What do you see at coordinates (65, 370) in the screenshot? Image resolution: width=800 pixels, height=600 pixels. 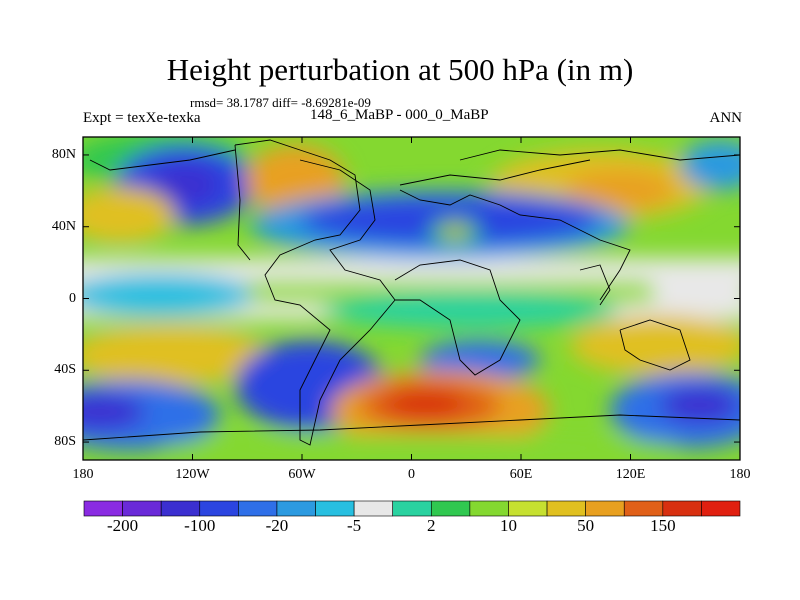 I see `lat-tick-label: 40S` at bounding box center [65, 370].